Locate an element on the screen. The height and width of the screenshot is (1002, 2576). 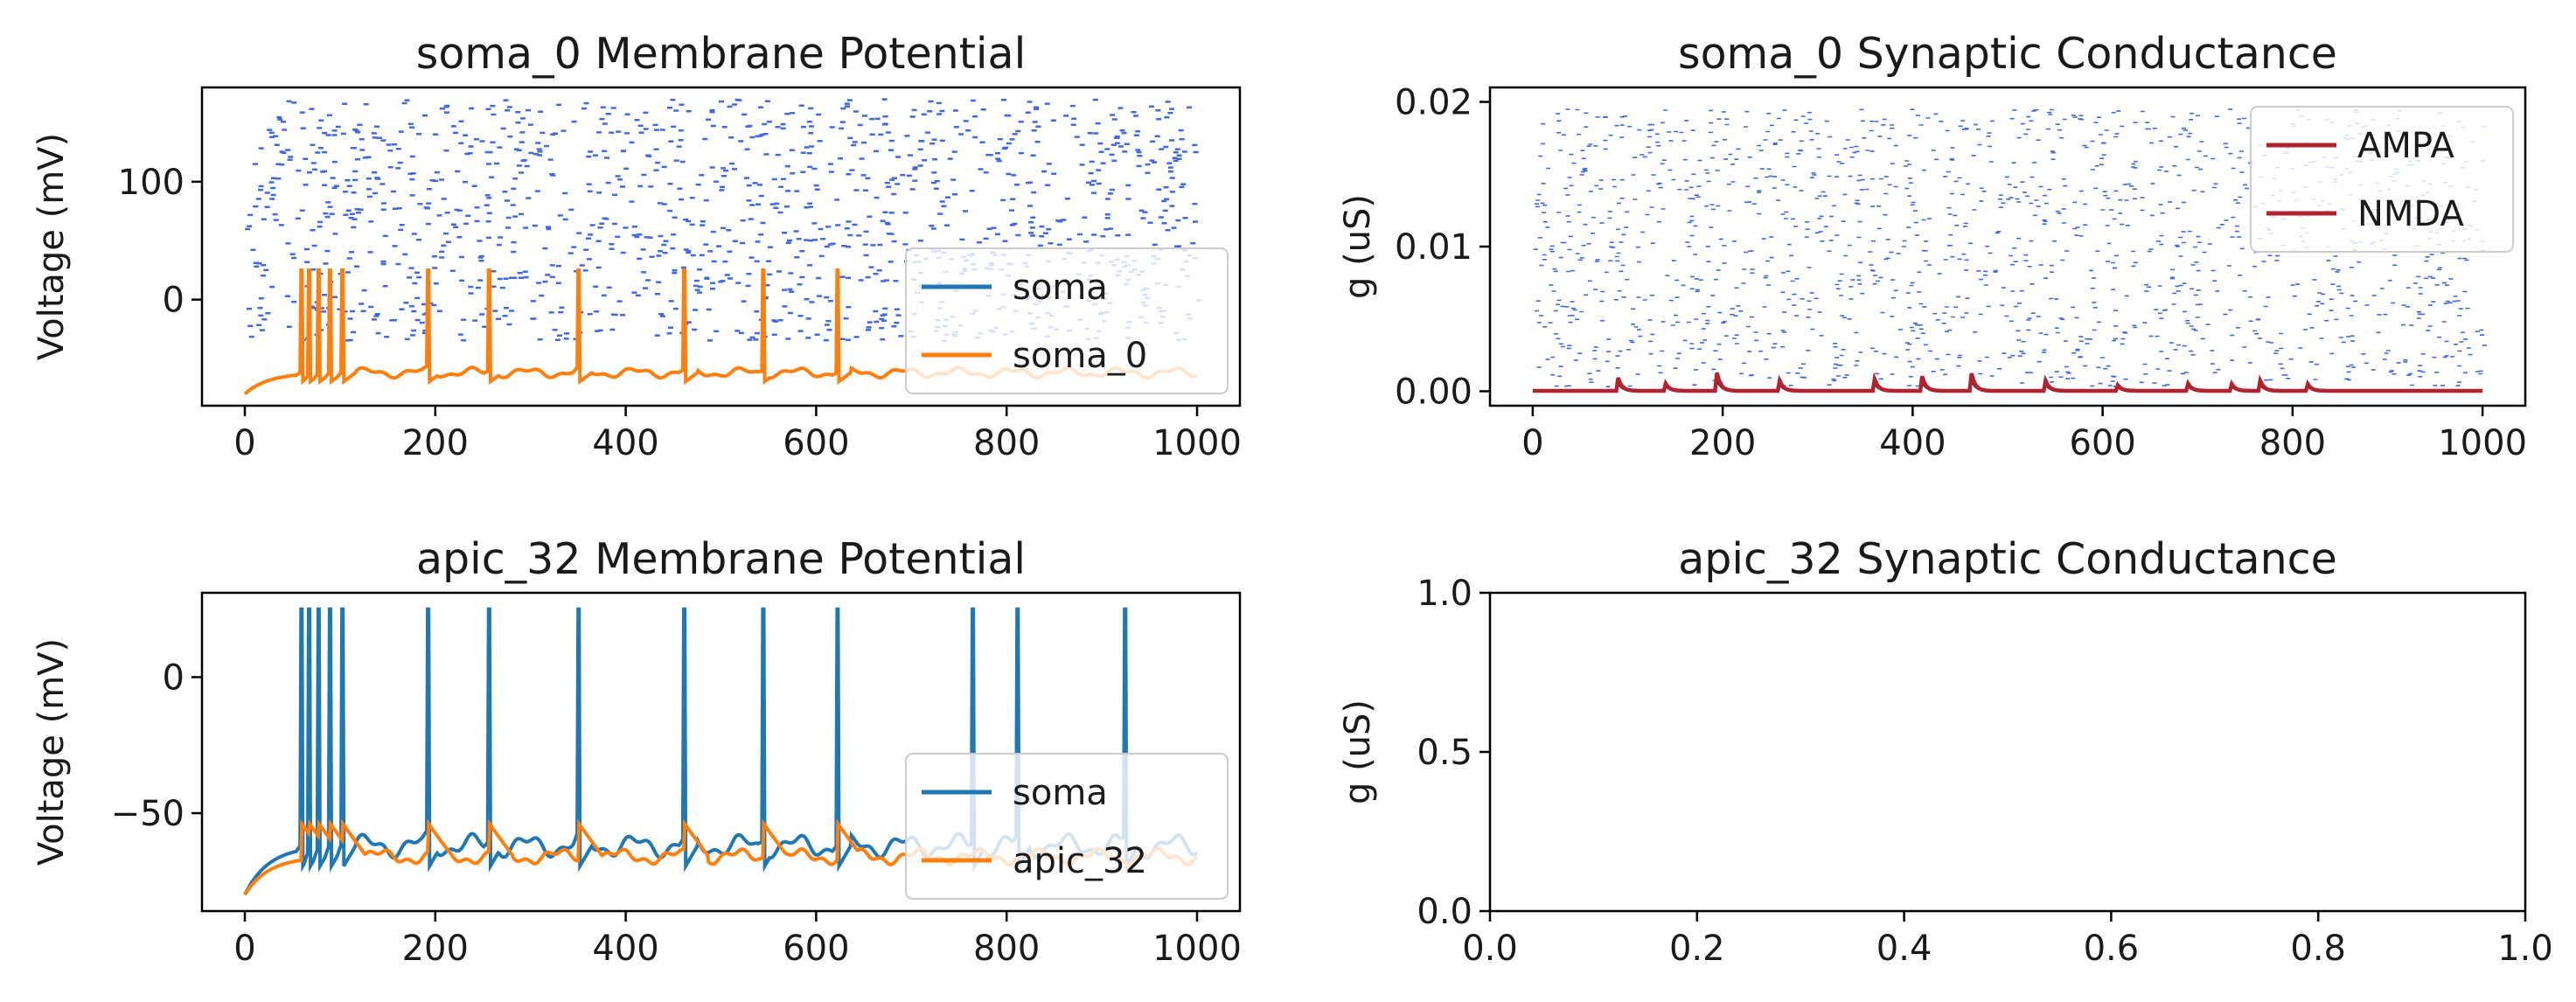
x-tick-label: 0.2 is located at coordinates (1697, 949).